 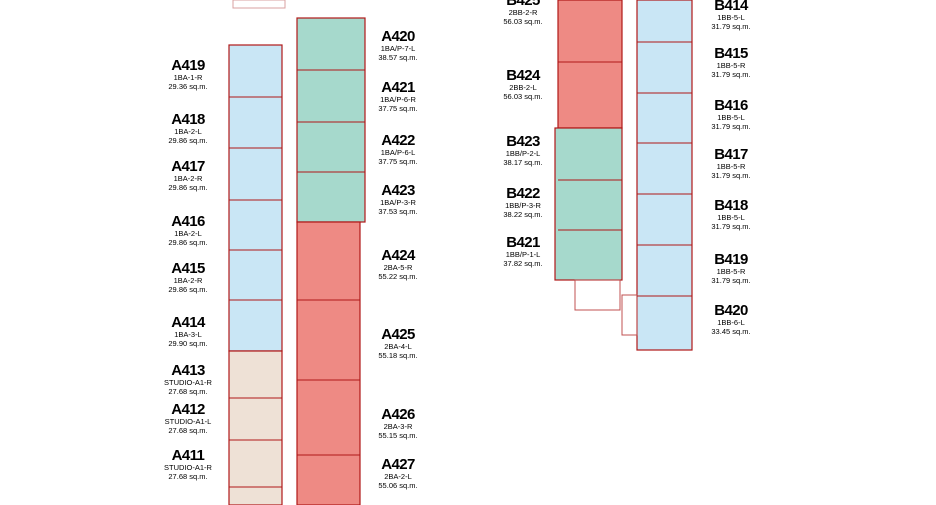 I want to click on unit-type: 2BA-3-R, so click(x=398, y=426).